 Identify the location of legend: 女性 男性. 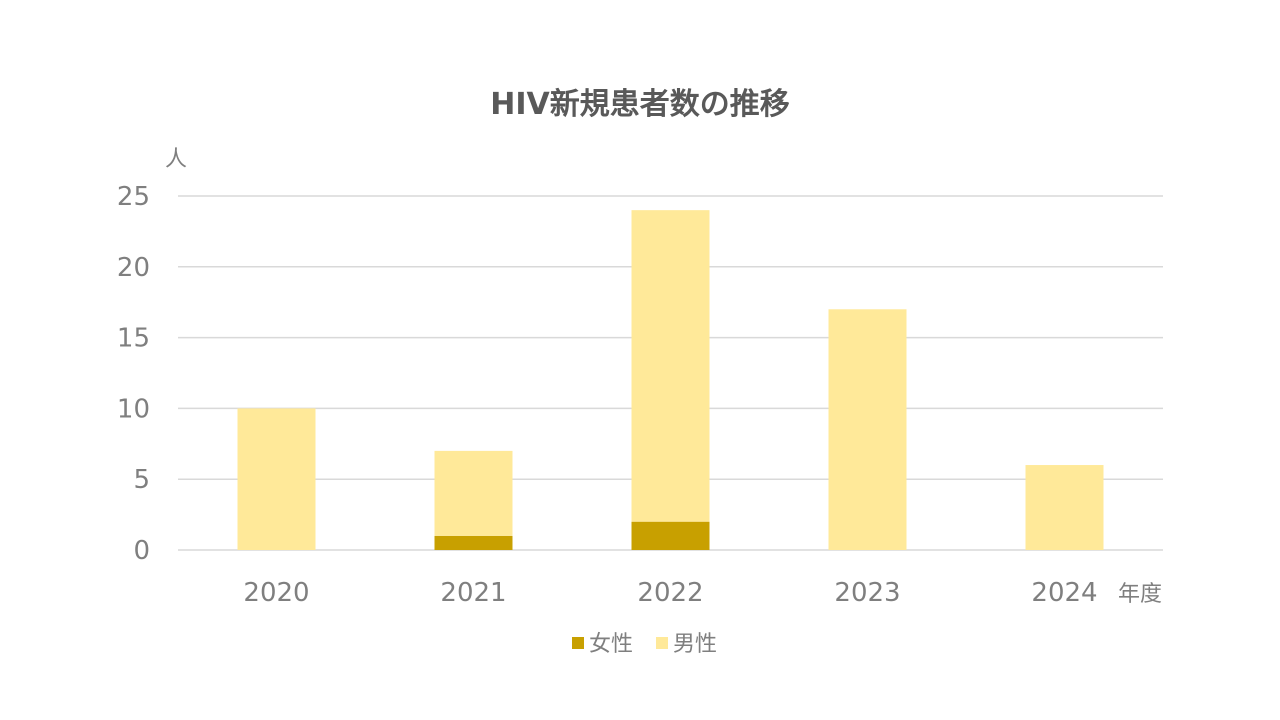
(644, 644).